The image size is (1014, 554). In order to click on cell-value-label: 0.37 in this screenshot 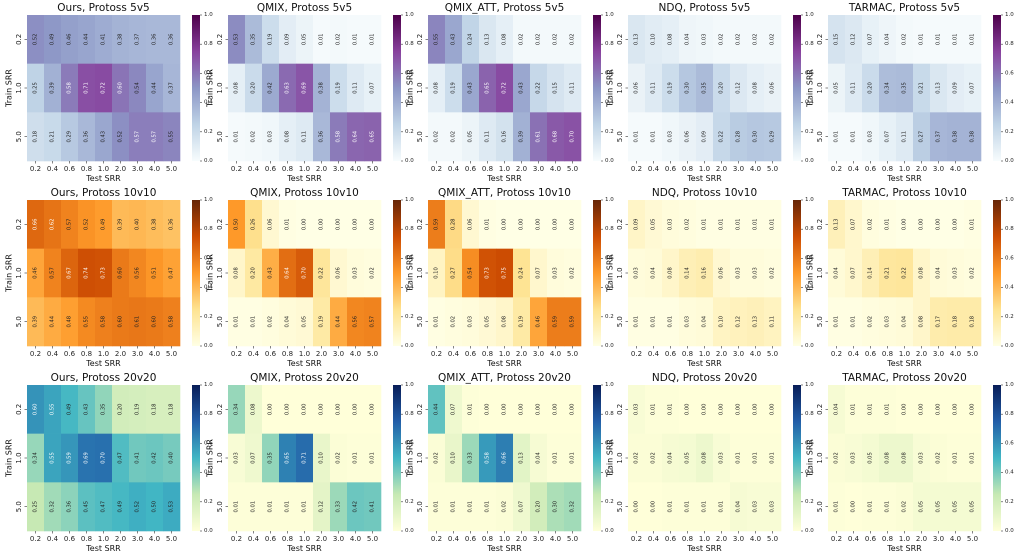, I will do `click(138, 40)`.